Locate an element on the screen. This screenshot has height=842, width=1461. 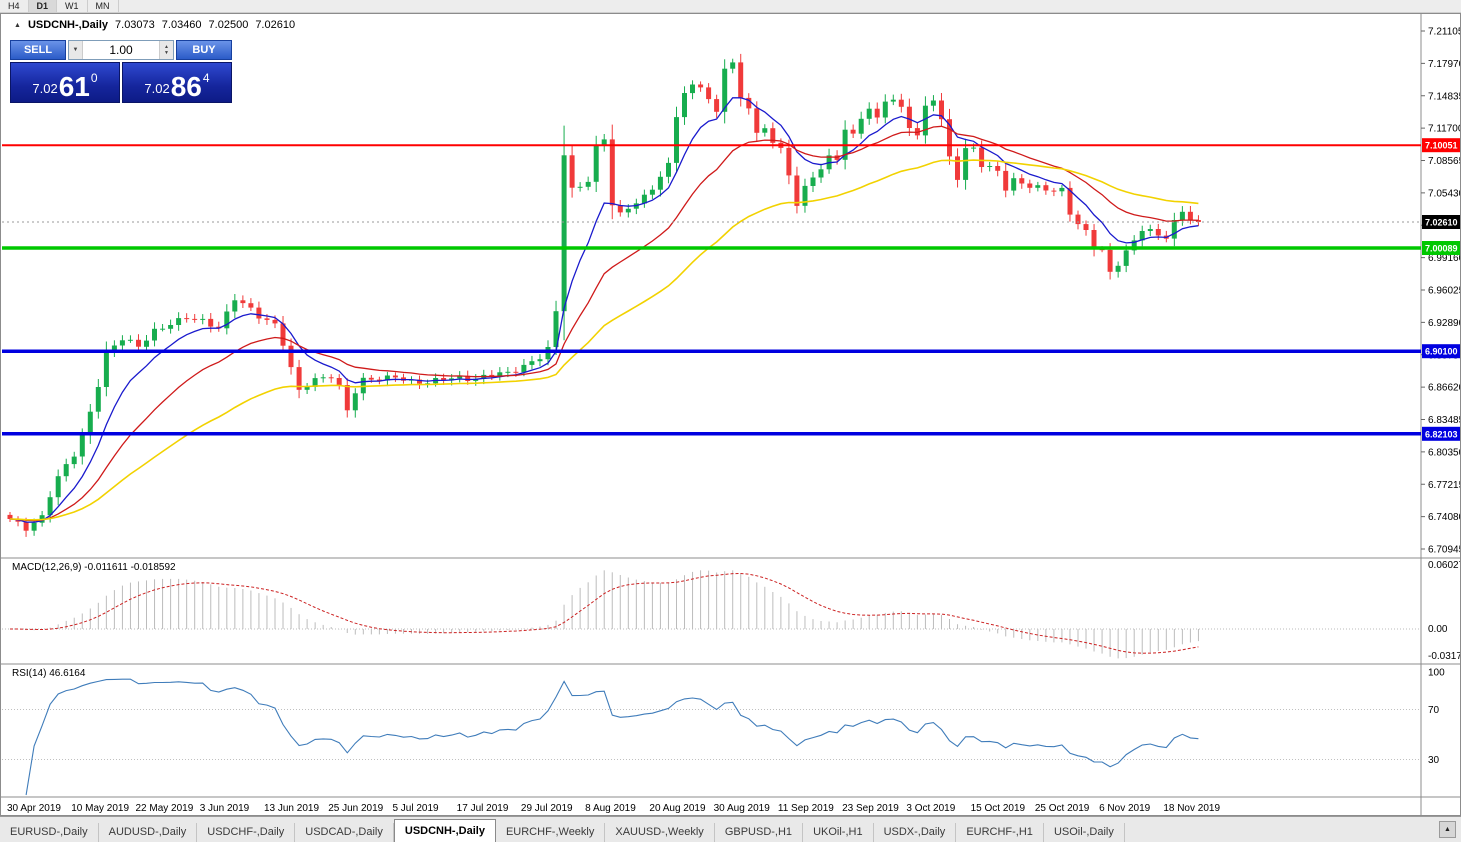
tab-gbpusd-h1: GBPUSD-,H1 is located at coordinates (759, 832).